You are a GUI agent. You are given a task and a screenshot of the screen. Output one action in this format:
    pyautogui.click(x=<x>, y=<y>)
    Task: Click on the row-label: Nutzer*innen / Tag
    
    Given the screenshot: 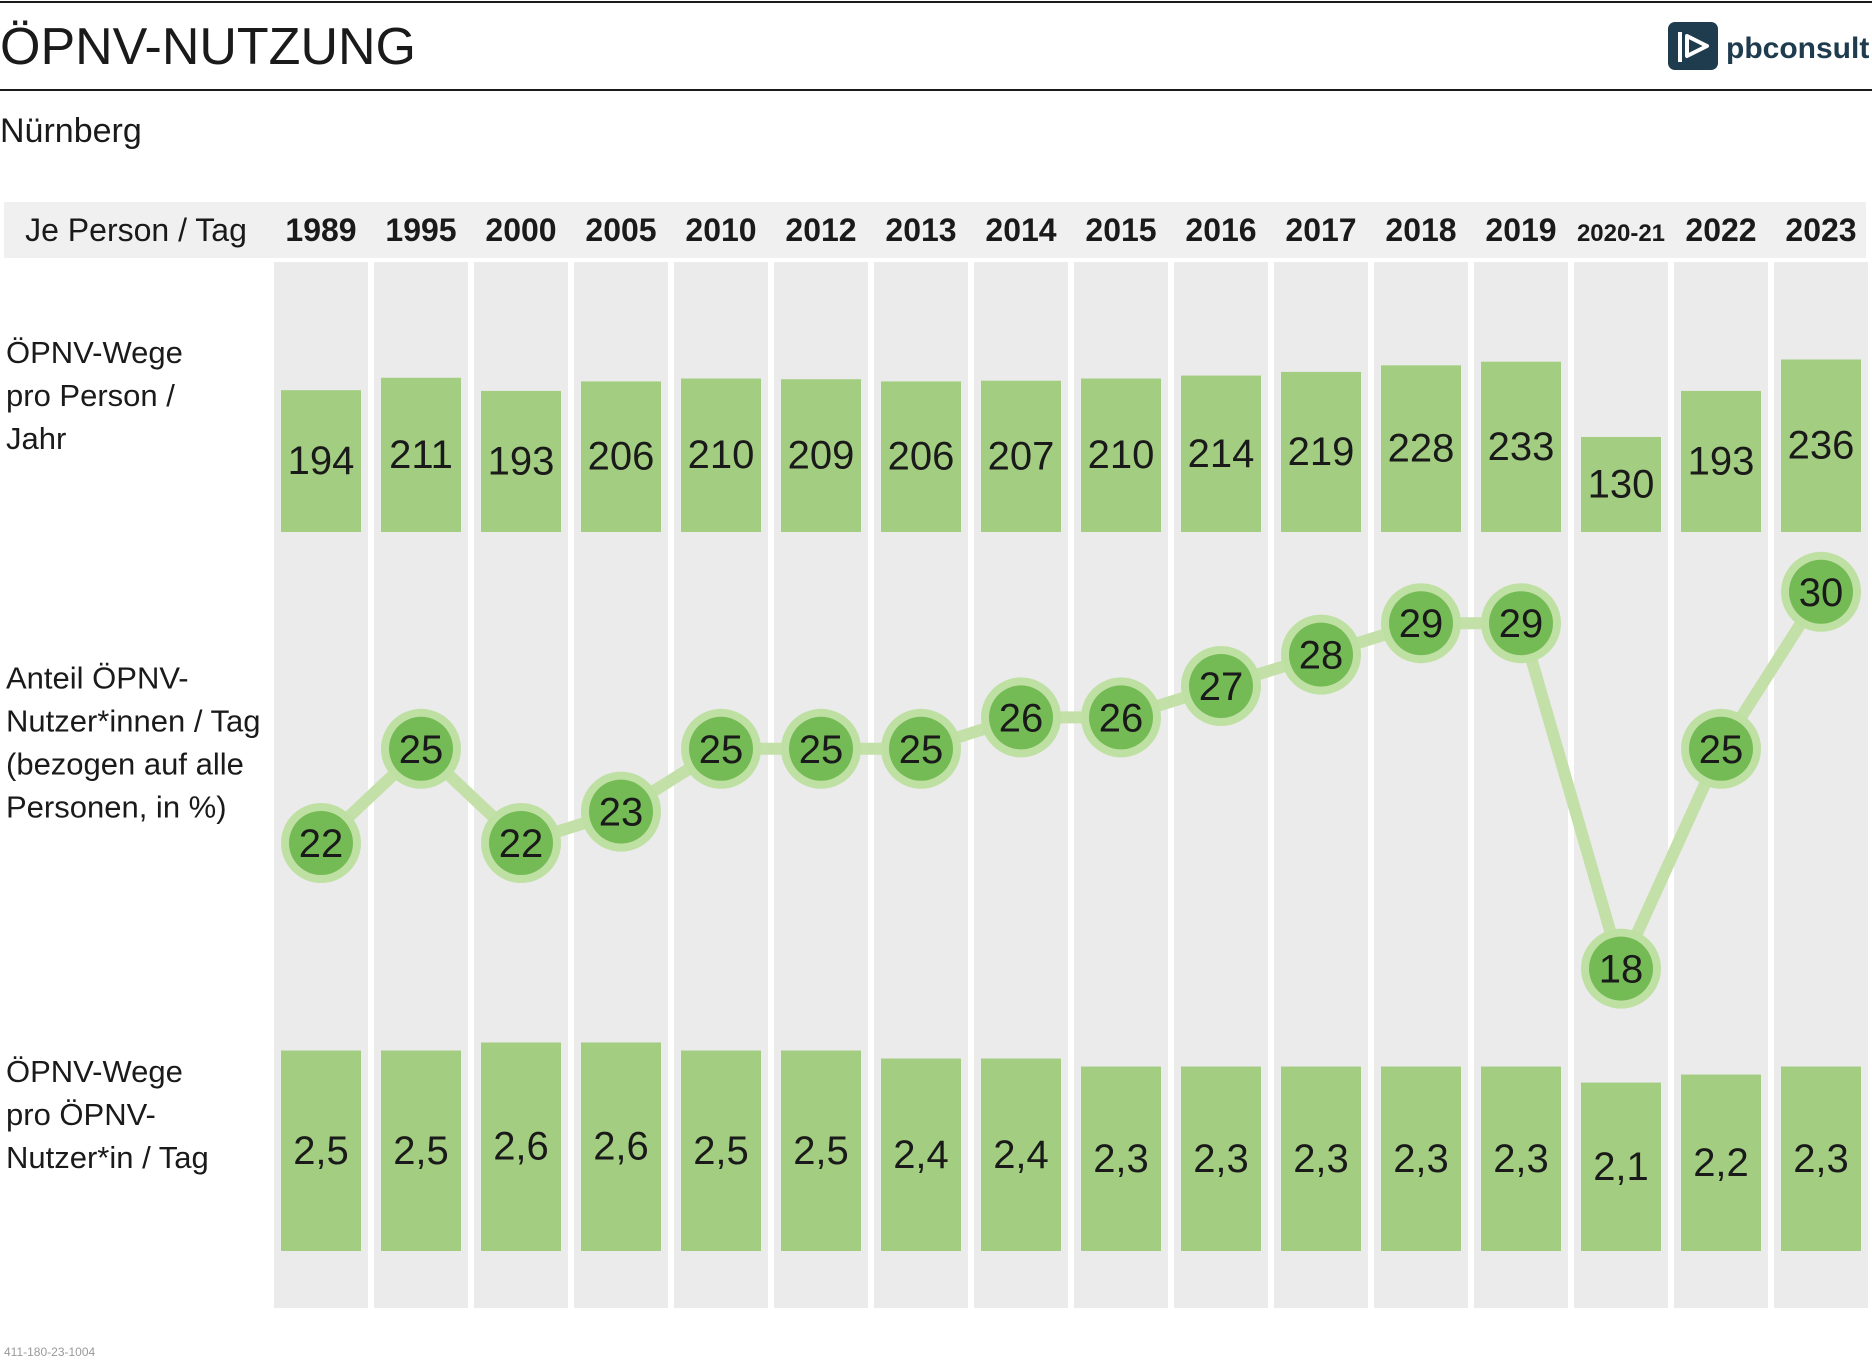 What is the action you would take?
    pyautogui.click(x=133, y=721)
    